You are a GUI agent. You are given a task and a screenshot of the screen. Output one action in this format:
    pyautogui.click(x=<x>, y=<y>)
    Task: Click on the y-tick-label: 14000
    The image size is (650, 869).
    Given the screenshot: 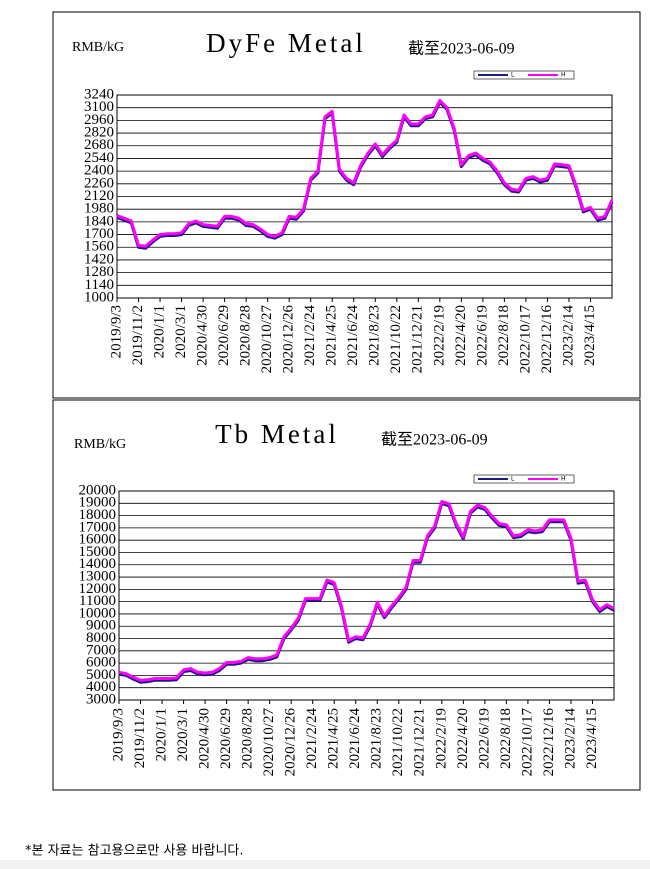 What is the action you would take?
    pyautogui.click(x=98, y=564)
    